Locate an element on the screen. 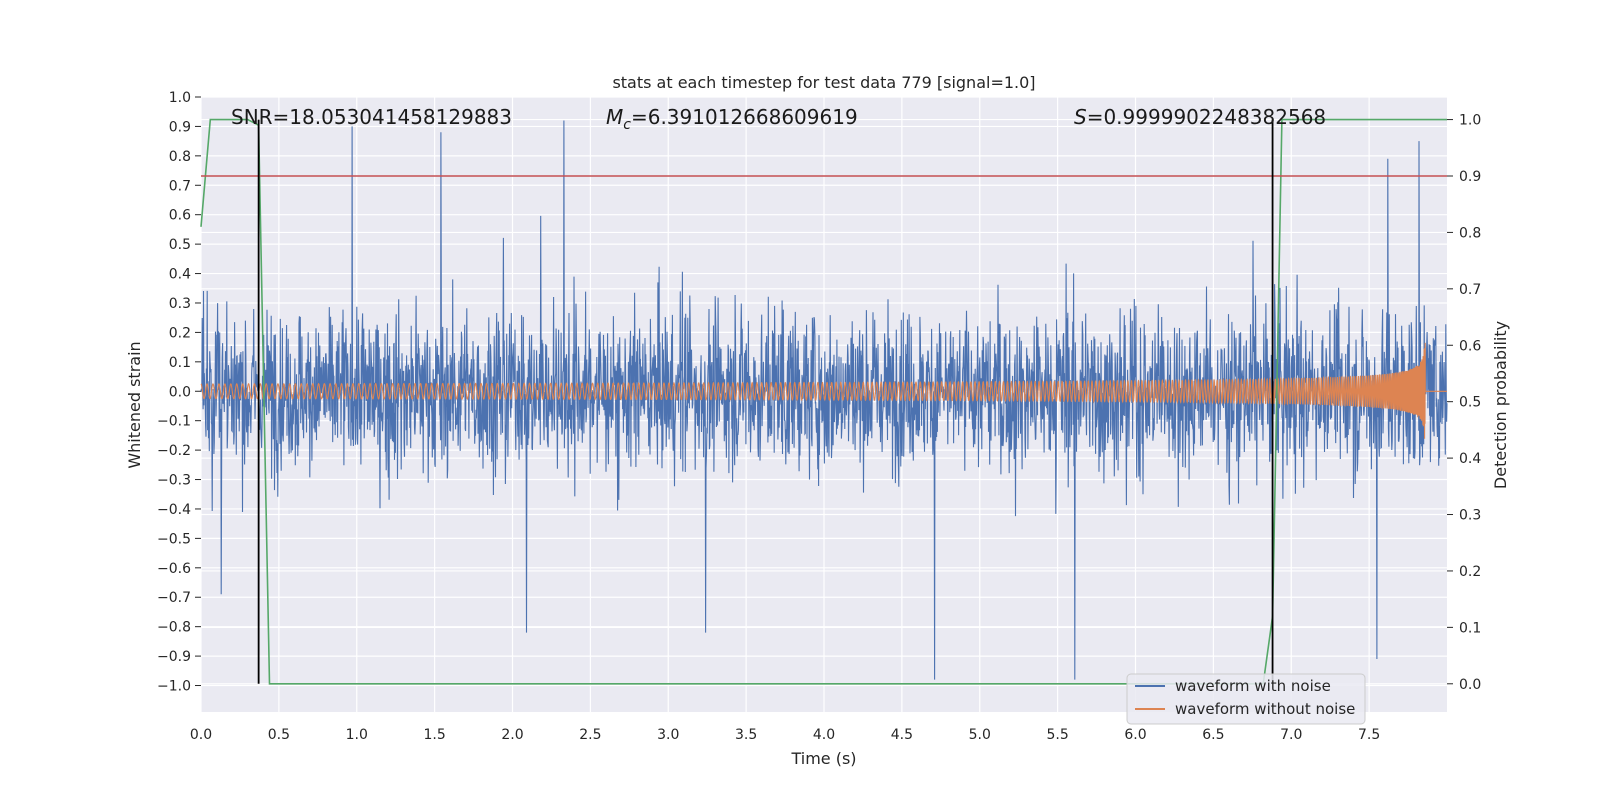  y-tick-label: −0.6 is located at coordinates (174, 569).